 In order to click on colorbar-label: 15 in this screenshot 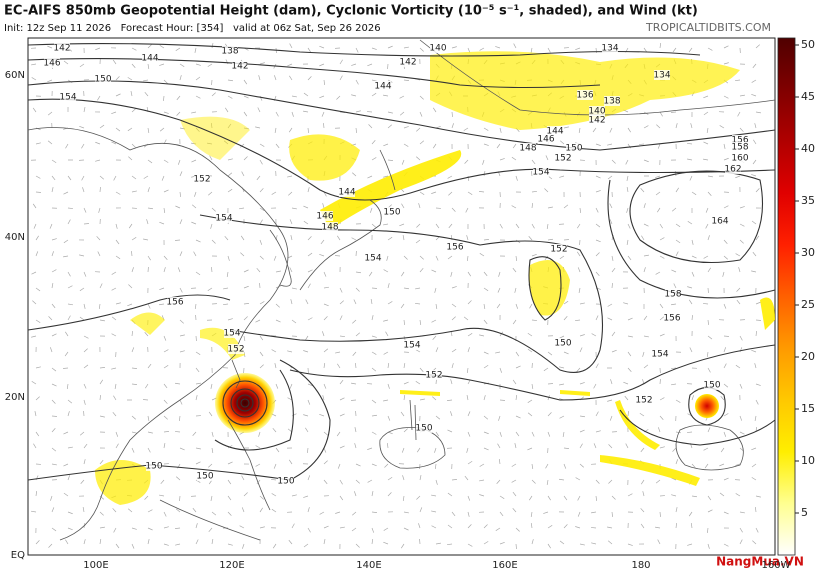, I will do `click(808, 408)`.